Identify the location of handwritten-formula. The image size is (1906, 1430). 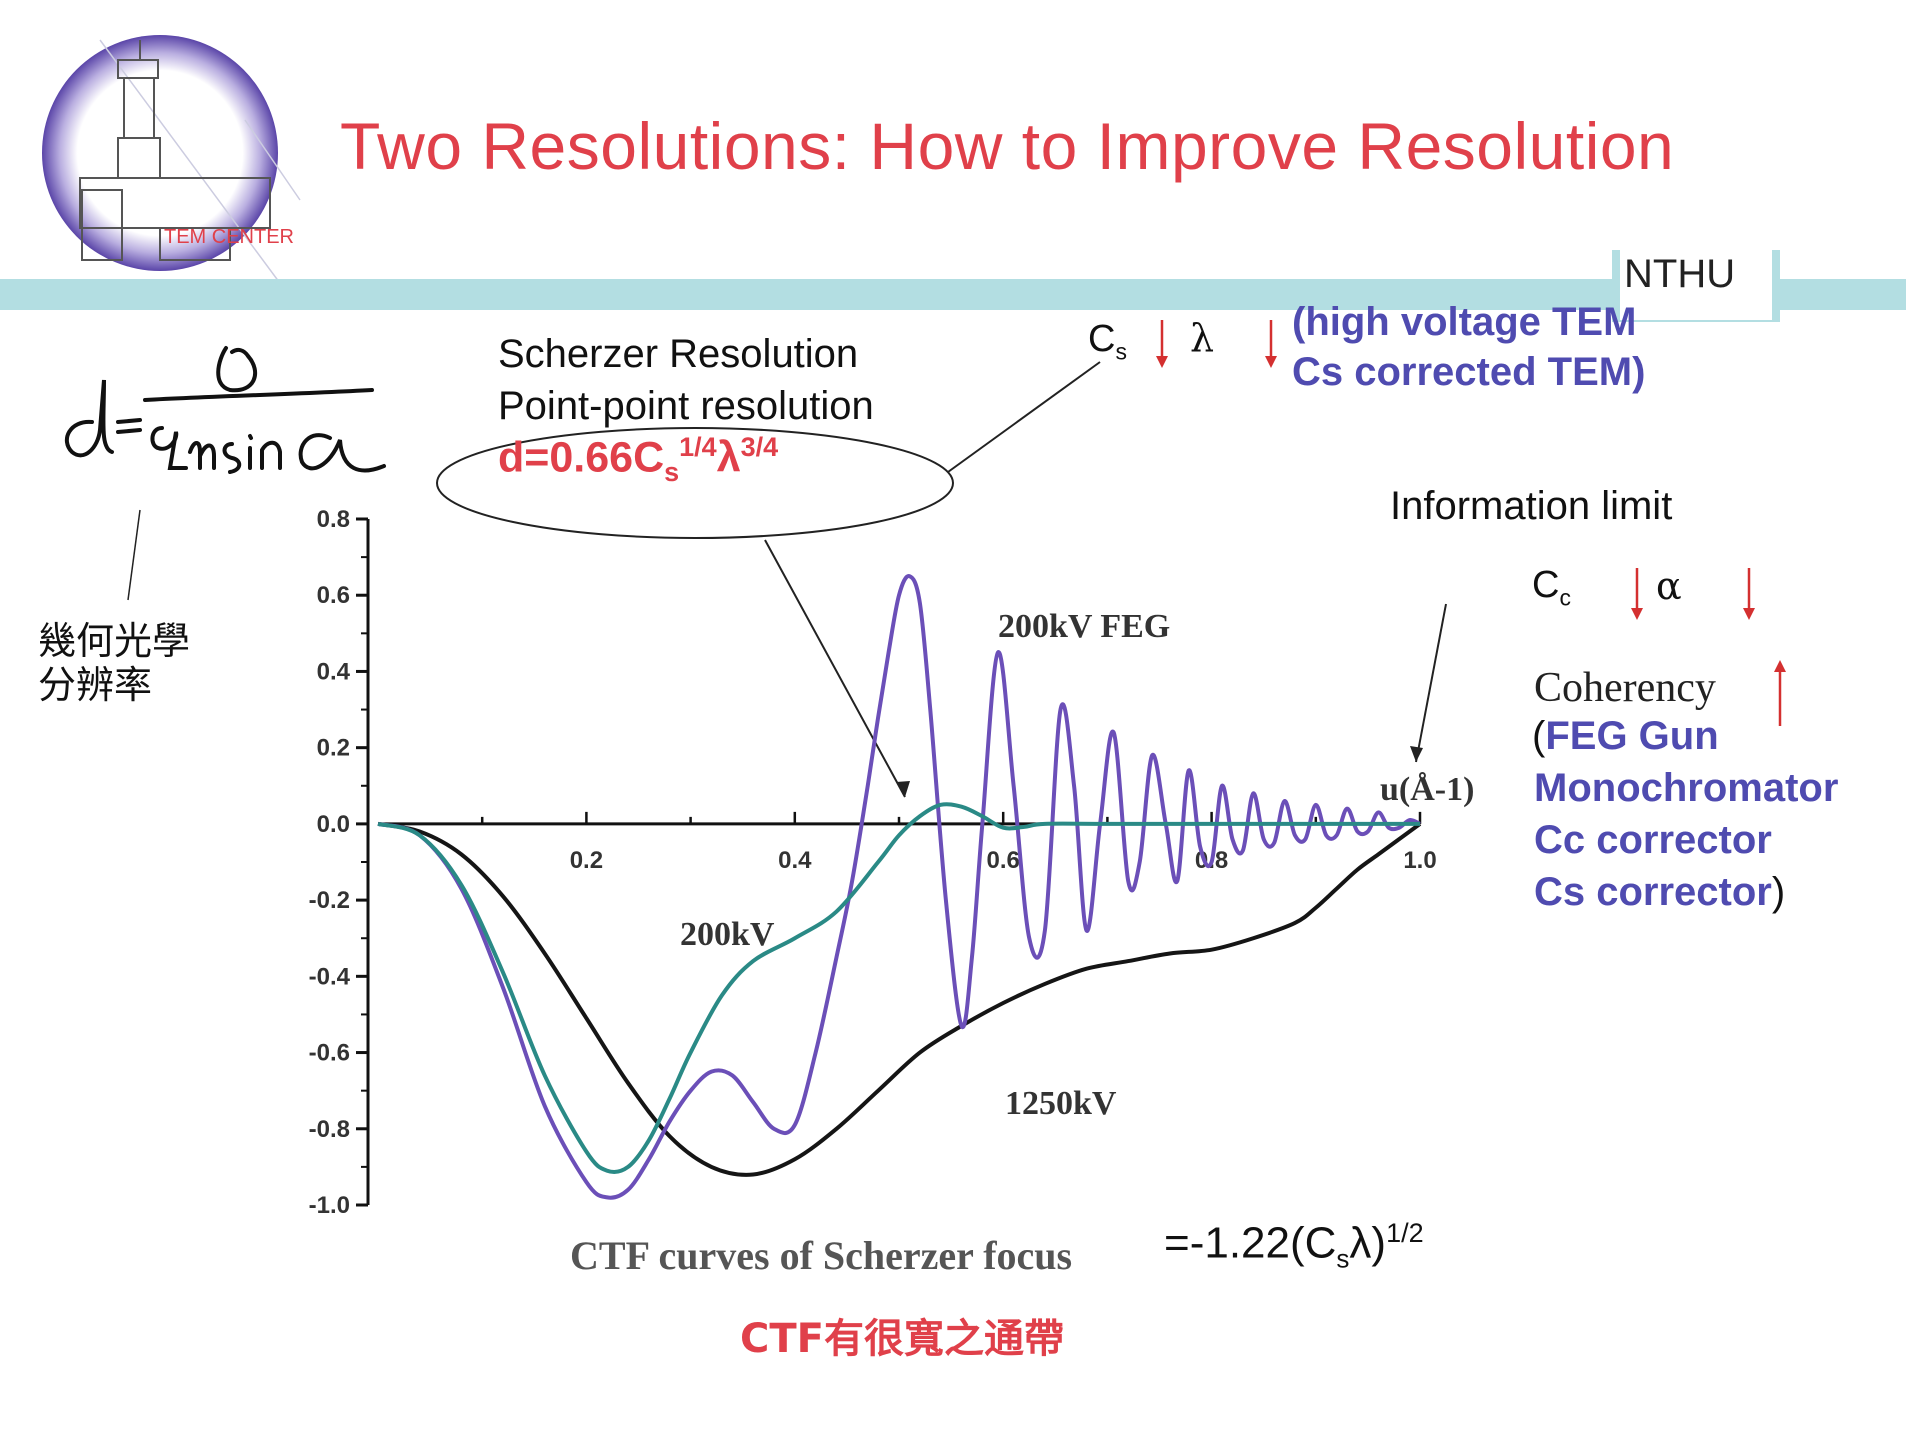
(225, 410).